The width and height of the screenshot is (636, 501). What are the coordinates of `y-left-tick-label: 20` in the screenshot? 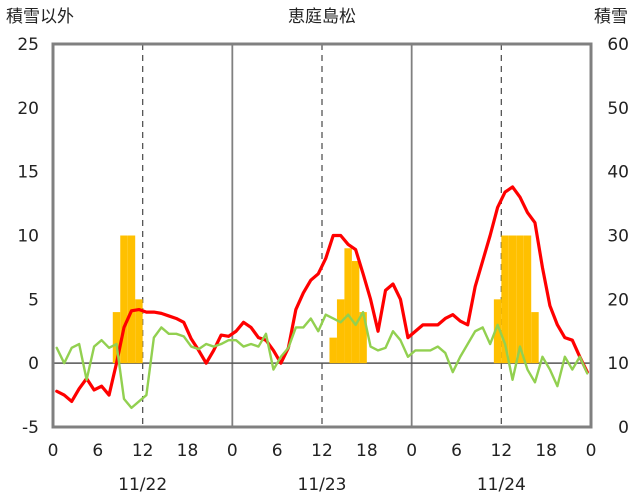 It's located at (28, 109).